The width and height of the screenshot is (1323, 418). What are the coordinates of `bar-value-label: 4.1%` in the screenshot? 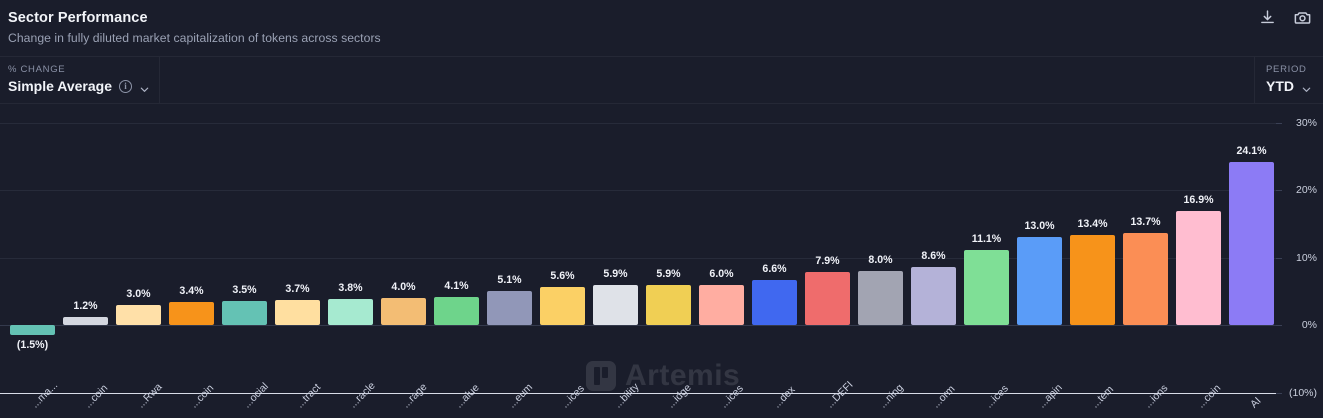 It's located at (456, 286).